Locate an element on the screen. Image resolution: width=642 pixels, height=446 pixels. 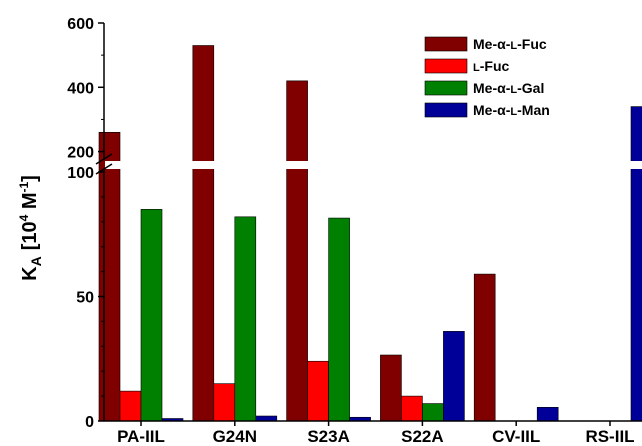
y-tick-label: 400 is located at coordinates (80, 88).